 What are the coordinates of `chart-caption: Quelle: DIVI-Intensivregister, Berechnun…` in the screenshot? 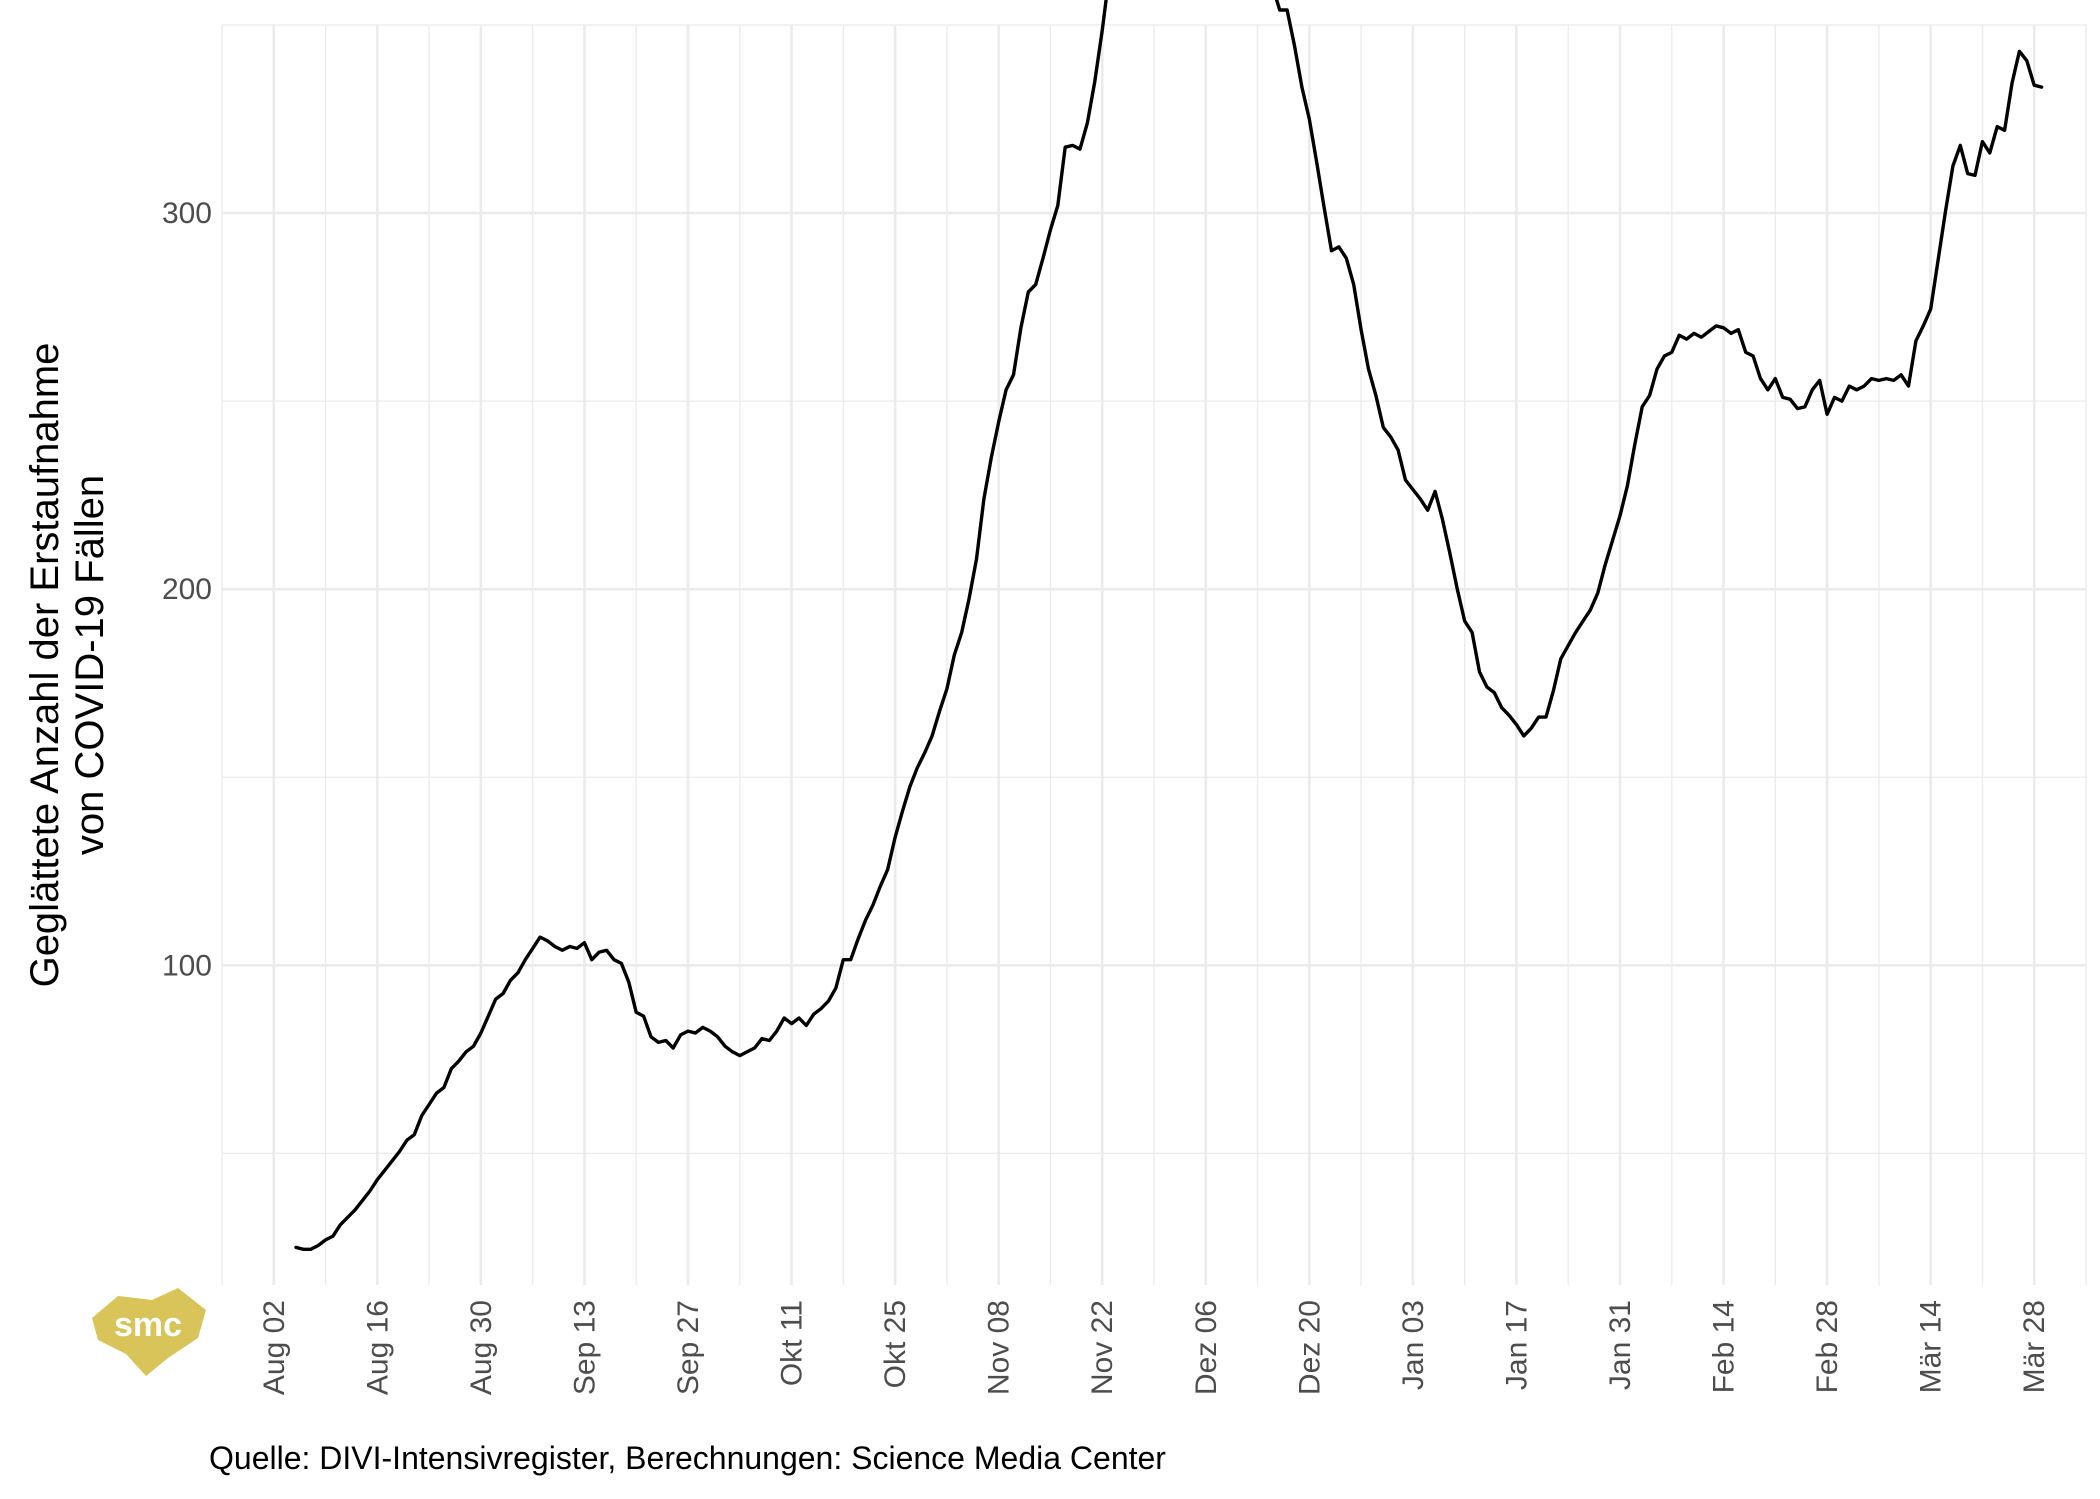 It's located at (687, 1458).